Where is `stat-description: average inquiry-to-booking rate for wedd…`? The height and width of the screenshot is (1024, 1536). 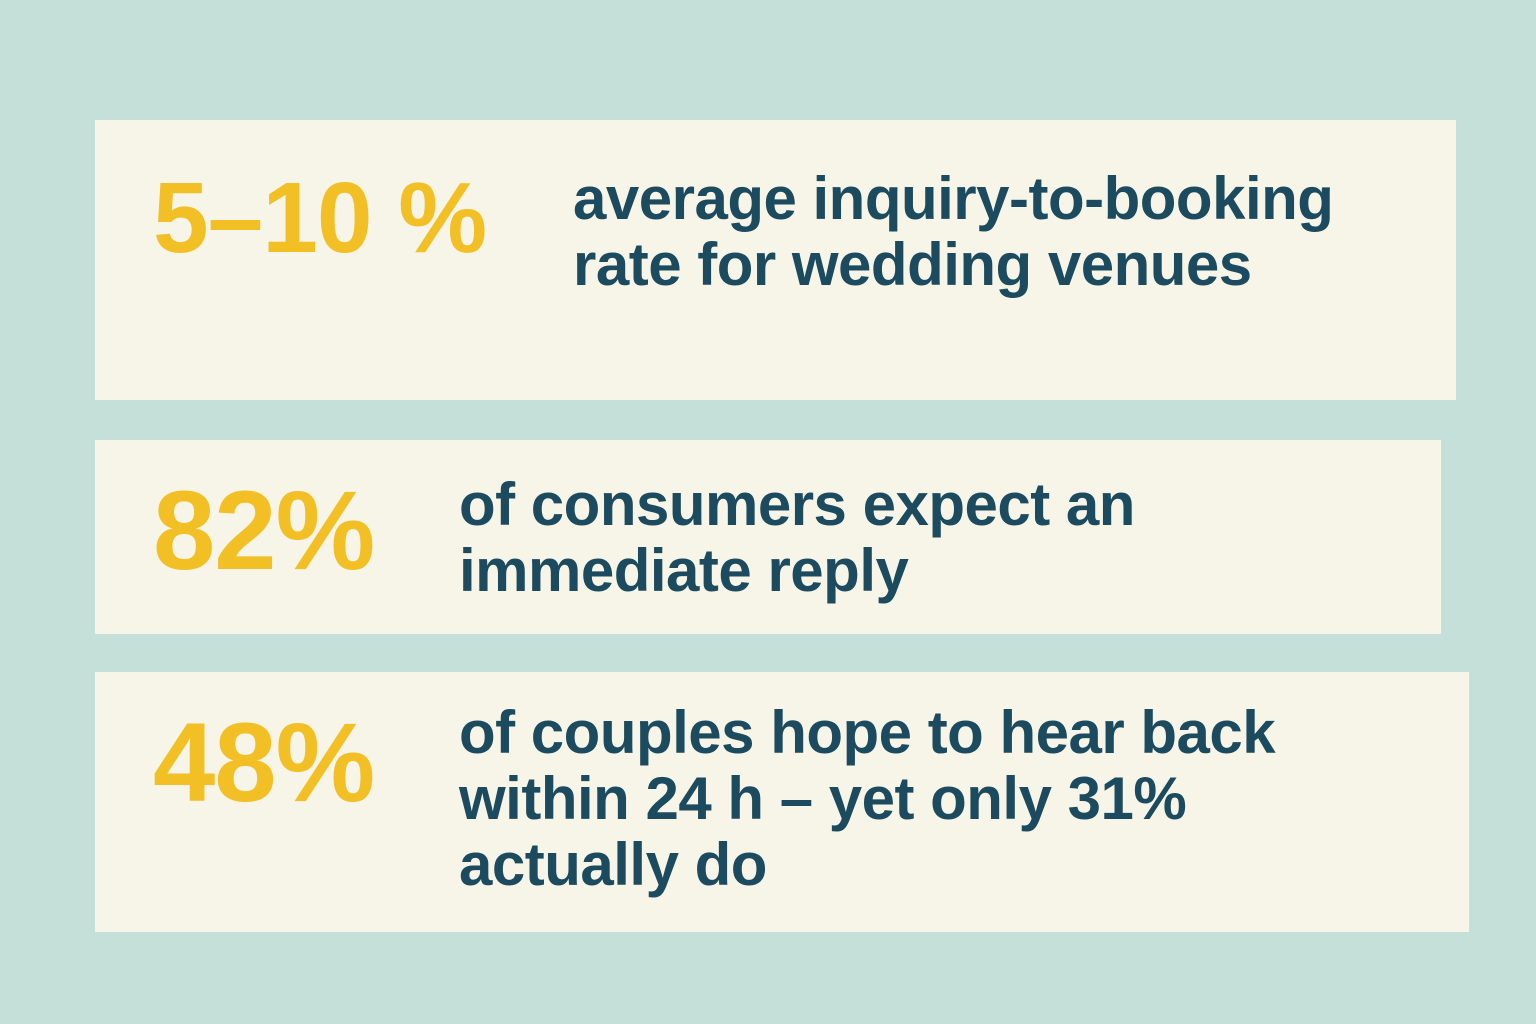
stat-description: average inquiry-to-booking rate for wedd… is located at coordinates (953, 231).